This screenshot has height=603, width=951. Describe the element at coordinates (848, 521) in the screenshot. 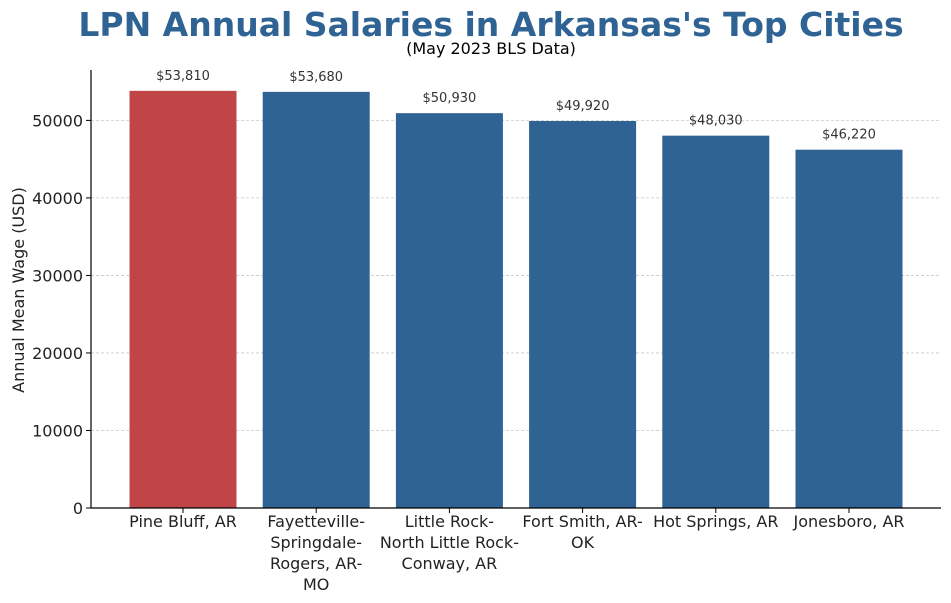

I see `x-tick-label: Jonesboro, AR` at that location.